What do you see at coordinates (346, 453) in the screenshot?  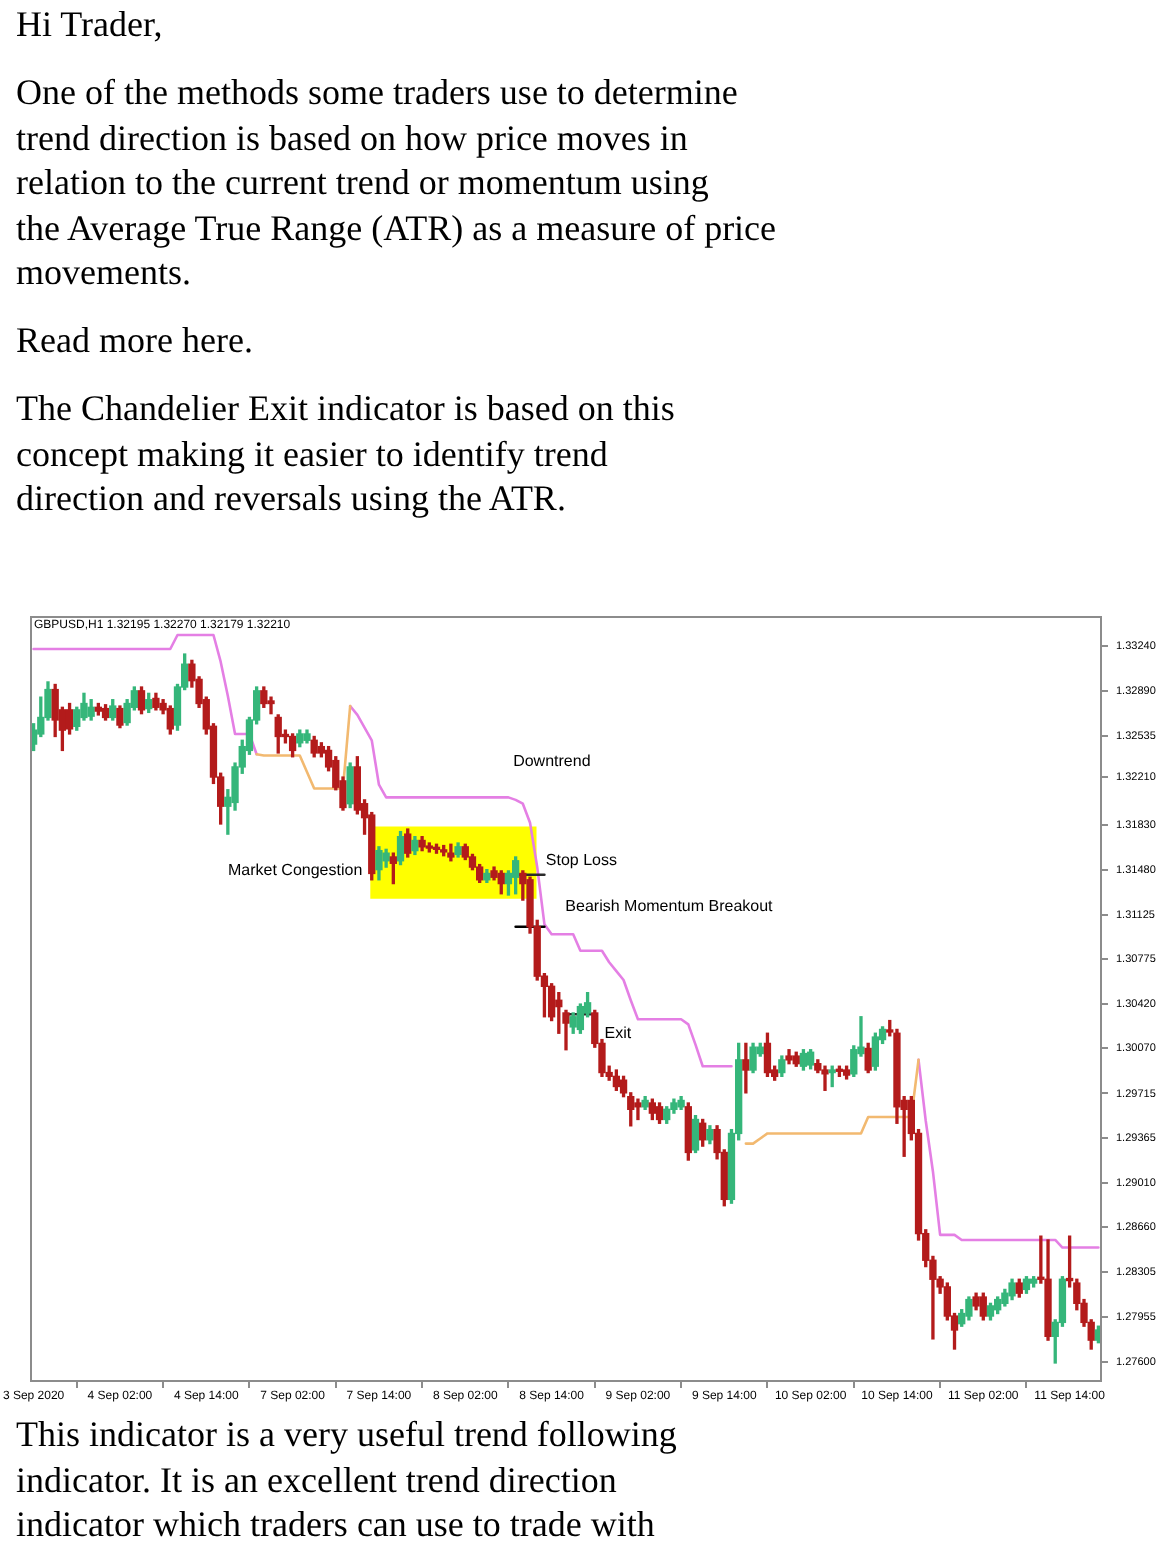 I see `text: The Chandelier Exit indicator is based on this concept making it easier to identify trend direction and reversals using the ATR.` at bounding box center [346, 453].